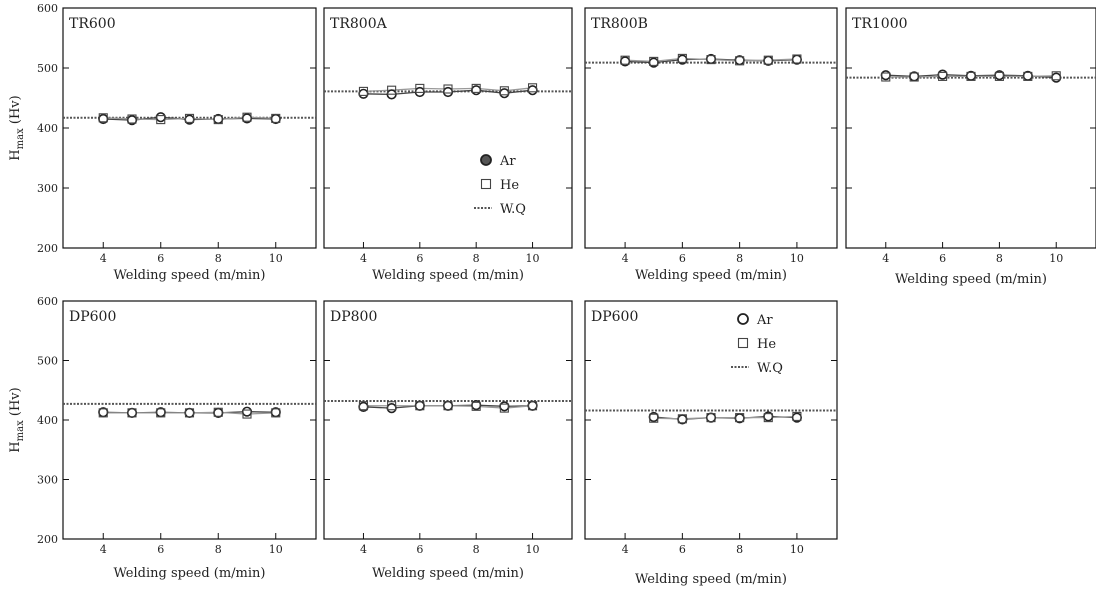 The height and width of the screenshot is (589, 1096). Describe the element at coordinates (353, 317) in the screenshot. I see `panel-title: DP800` at that location.